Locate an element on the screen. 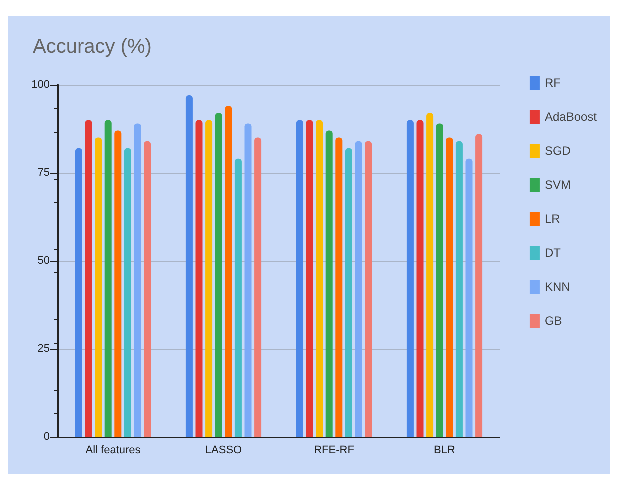  legend-label: LR is located at coordinates (552, 219).